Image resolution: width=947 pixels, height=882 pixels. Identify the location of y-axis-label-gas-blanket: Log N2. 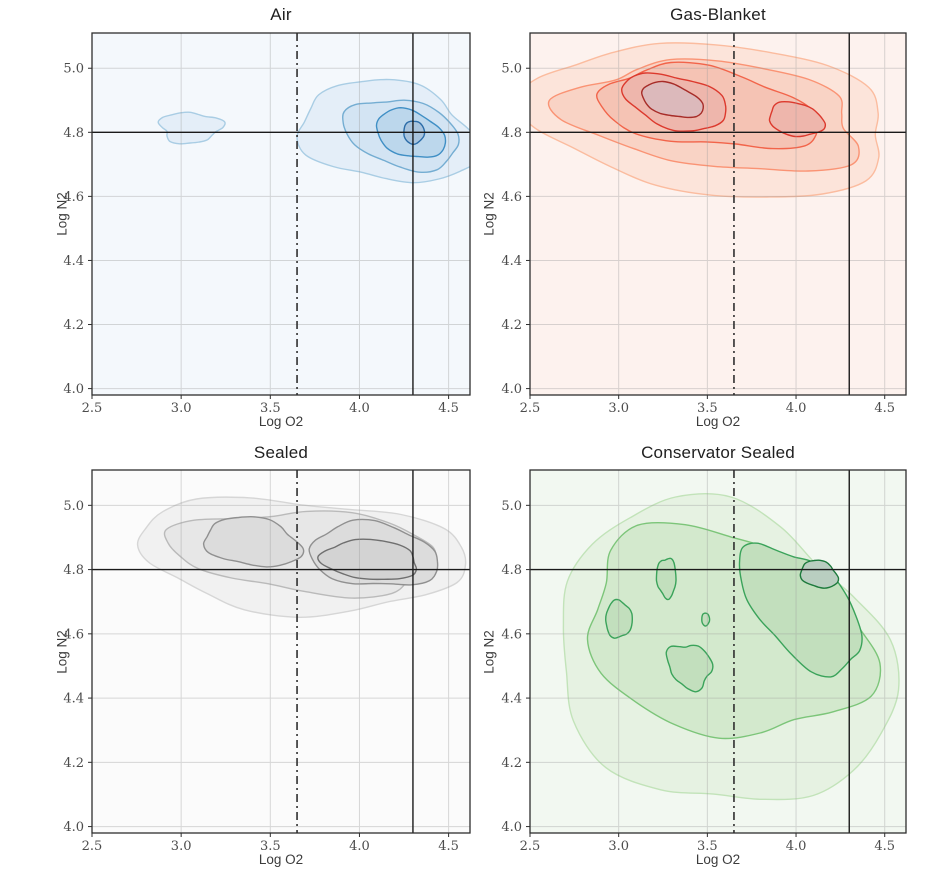
(489, 214).